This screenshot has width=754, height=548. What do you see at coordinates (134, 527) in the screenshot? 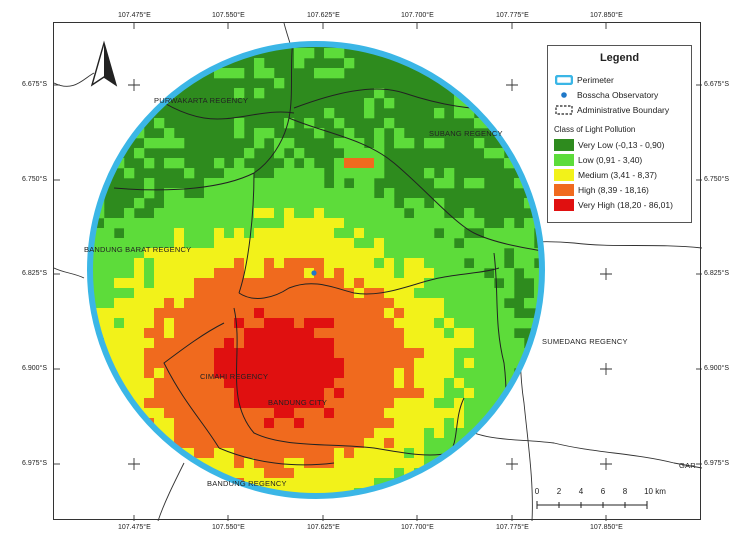
I see `lon-label-bottom: 107.475°E` at bounding box center [134, 527].